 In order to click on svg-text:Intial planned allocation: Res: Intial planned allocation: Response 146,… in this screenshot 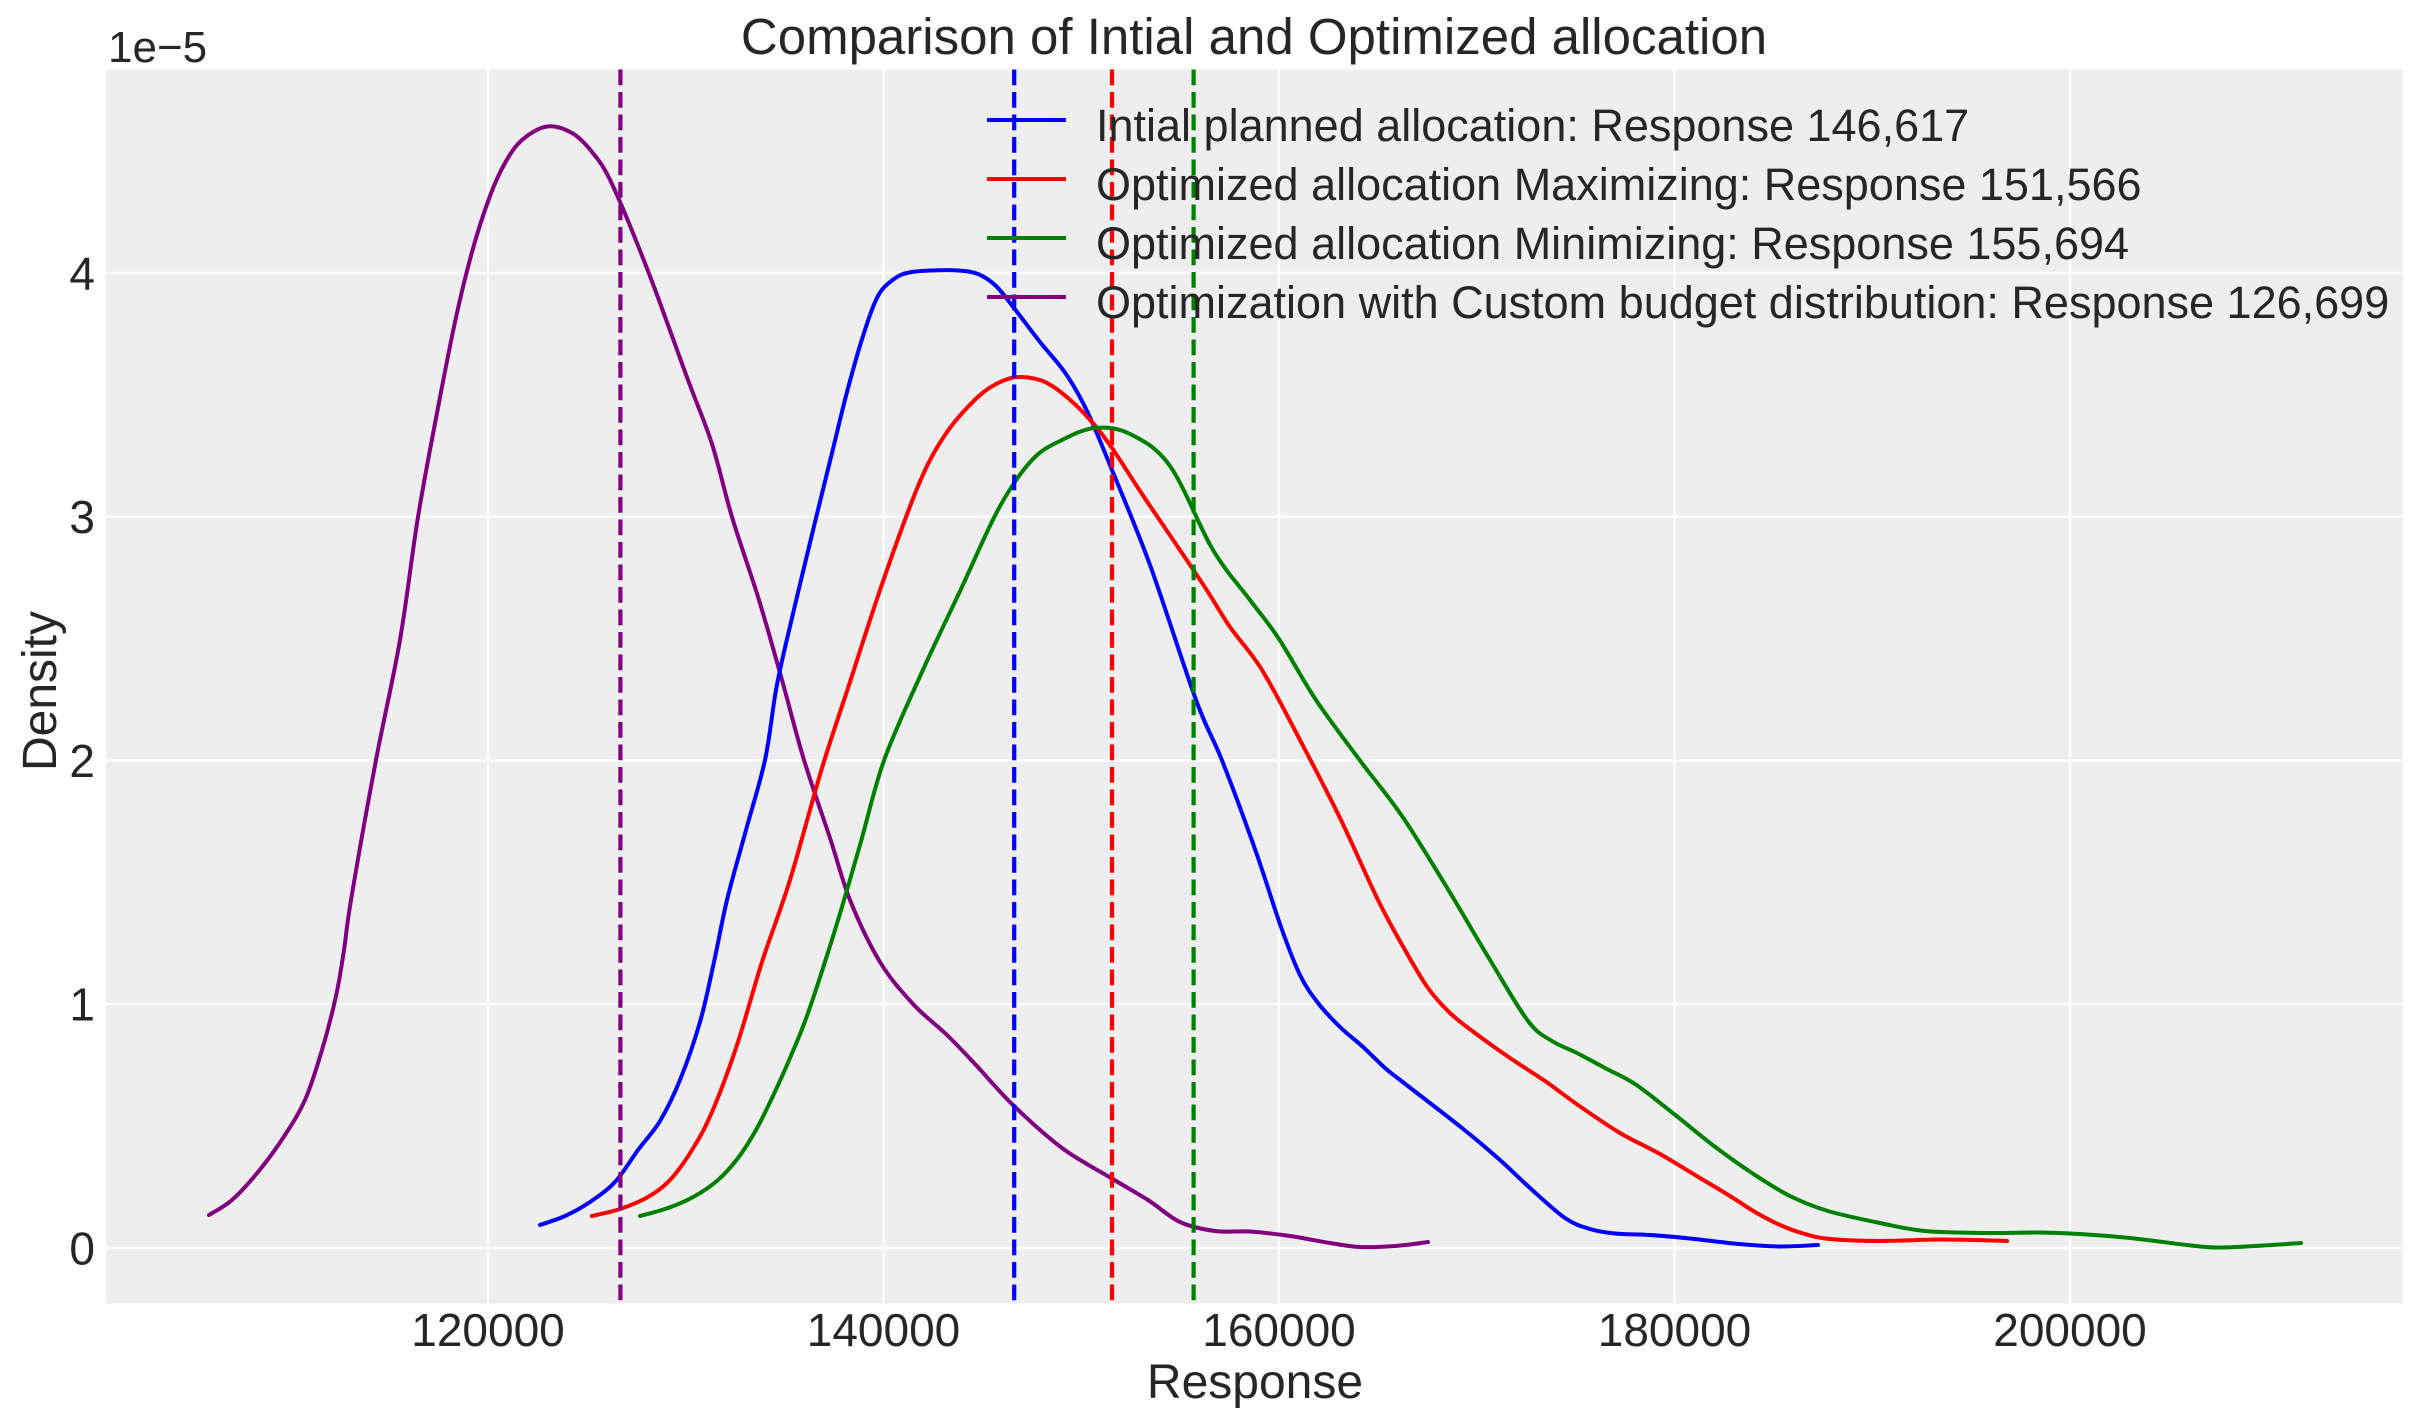, I will do `click(1532, 125)`.